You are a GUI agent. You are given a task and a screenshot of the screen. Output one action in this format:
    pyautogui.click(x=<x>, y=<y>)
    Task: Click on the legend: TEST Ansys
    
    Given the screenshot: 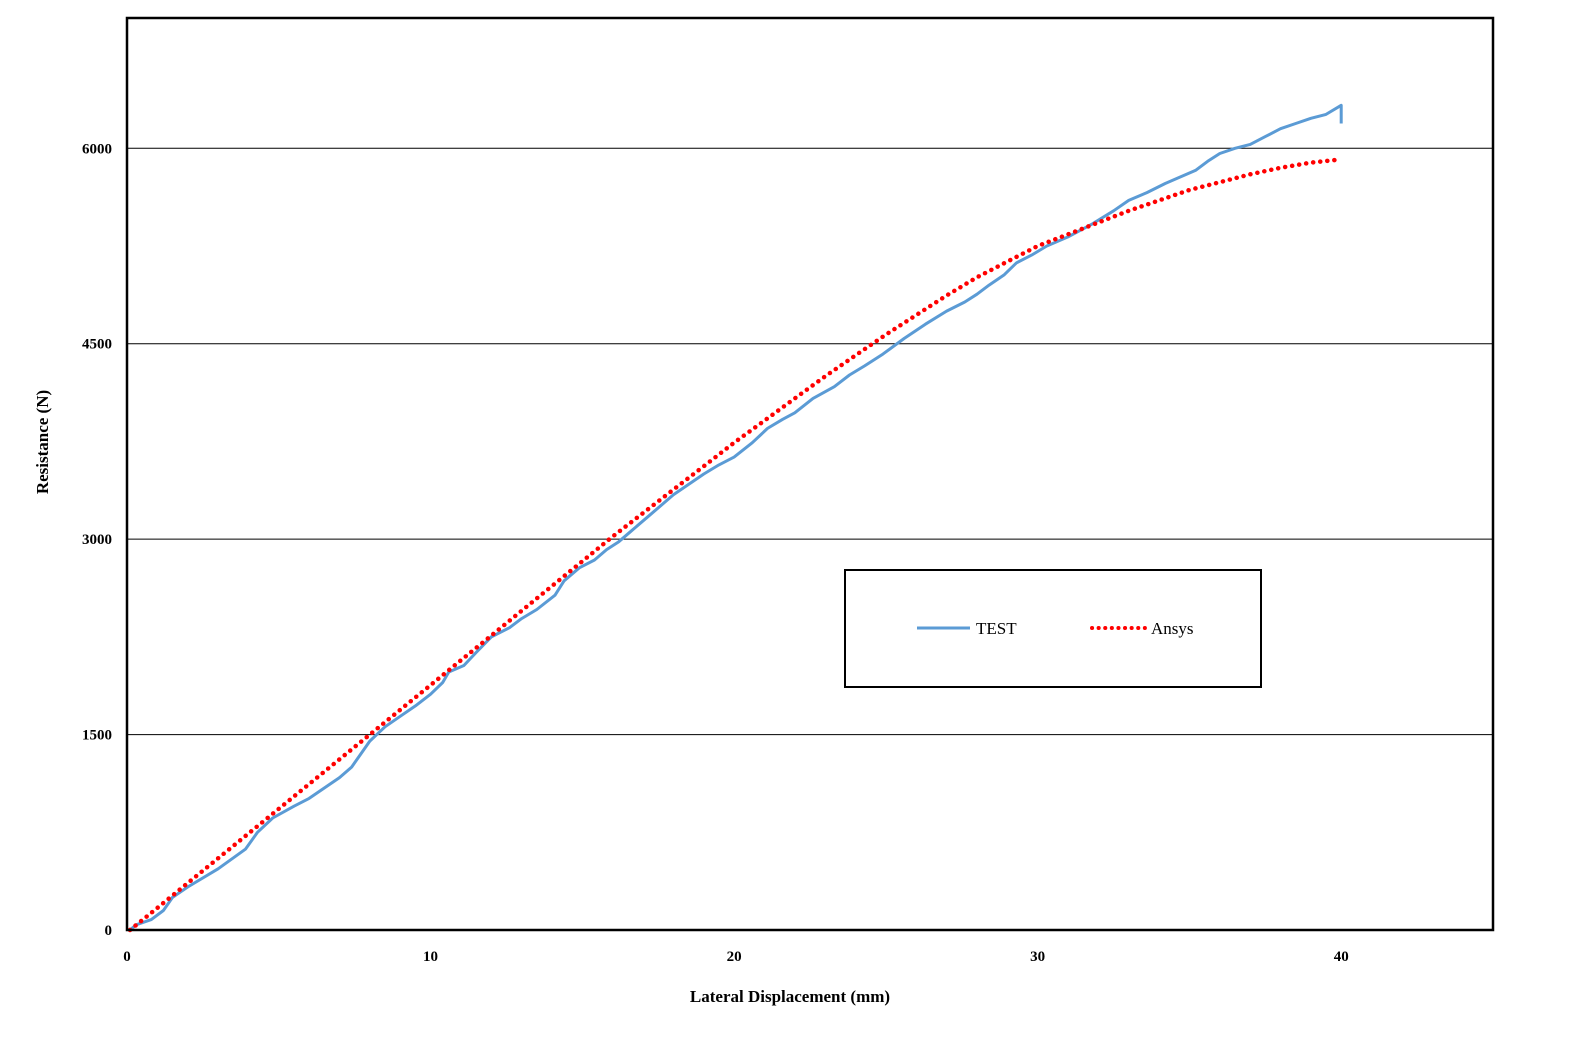 What is the action you would take?
    pyautogui.click(x=1053, y=628)
    